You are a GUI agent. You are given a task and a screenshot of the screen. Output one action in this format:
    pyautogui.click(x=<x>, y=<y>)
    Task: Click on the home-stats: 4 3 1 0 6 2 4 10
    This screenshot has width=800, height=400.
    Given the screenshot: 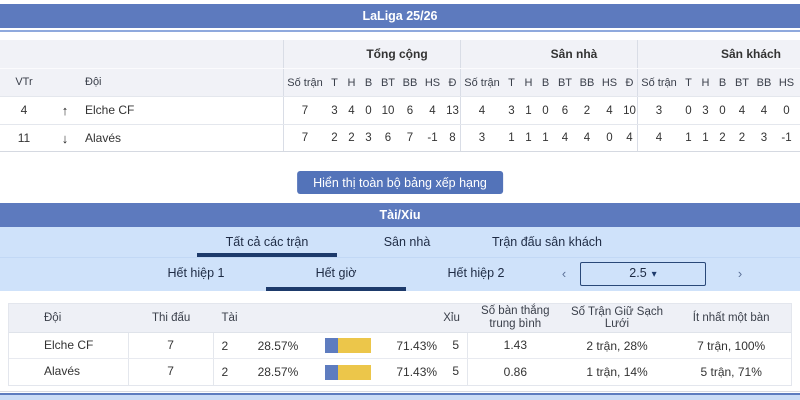 What is the action you would take?
    pyautogui.click(x=548, y=110)
    